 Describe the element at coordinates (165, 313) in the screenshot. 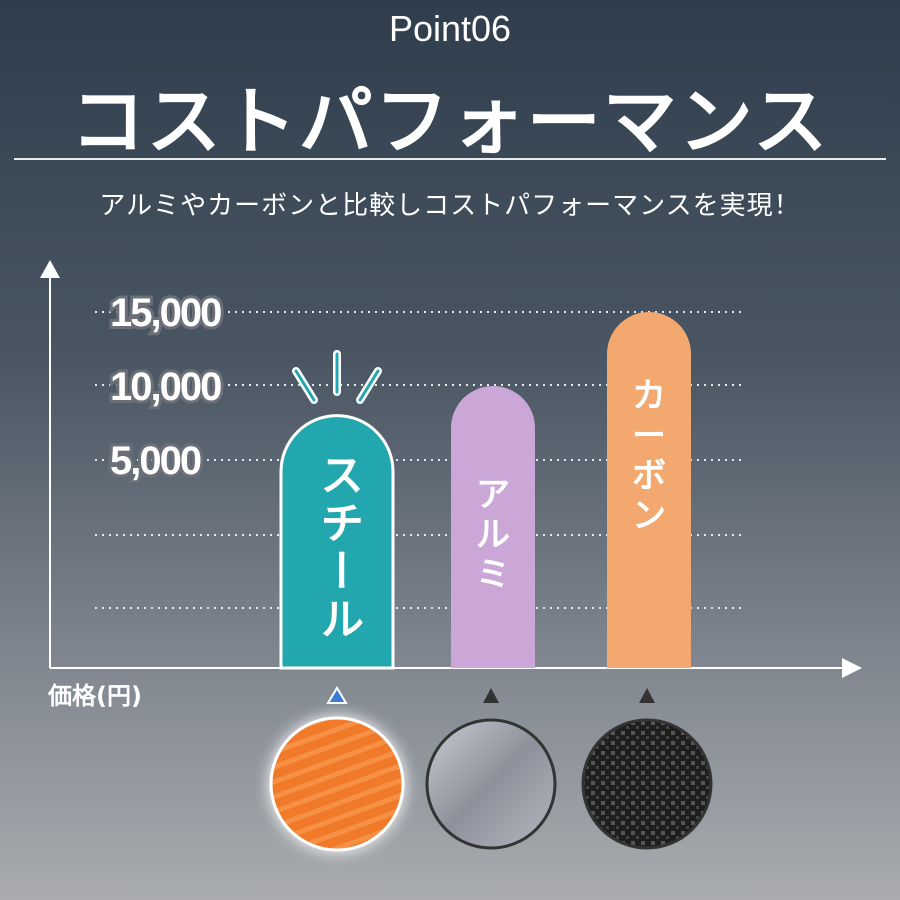

I see `y-tick-label: 15,000` at that location.